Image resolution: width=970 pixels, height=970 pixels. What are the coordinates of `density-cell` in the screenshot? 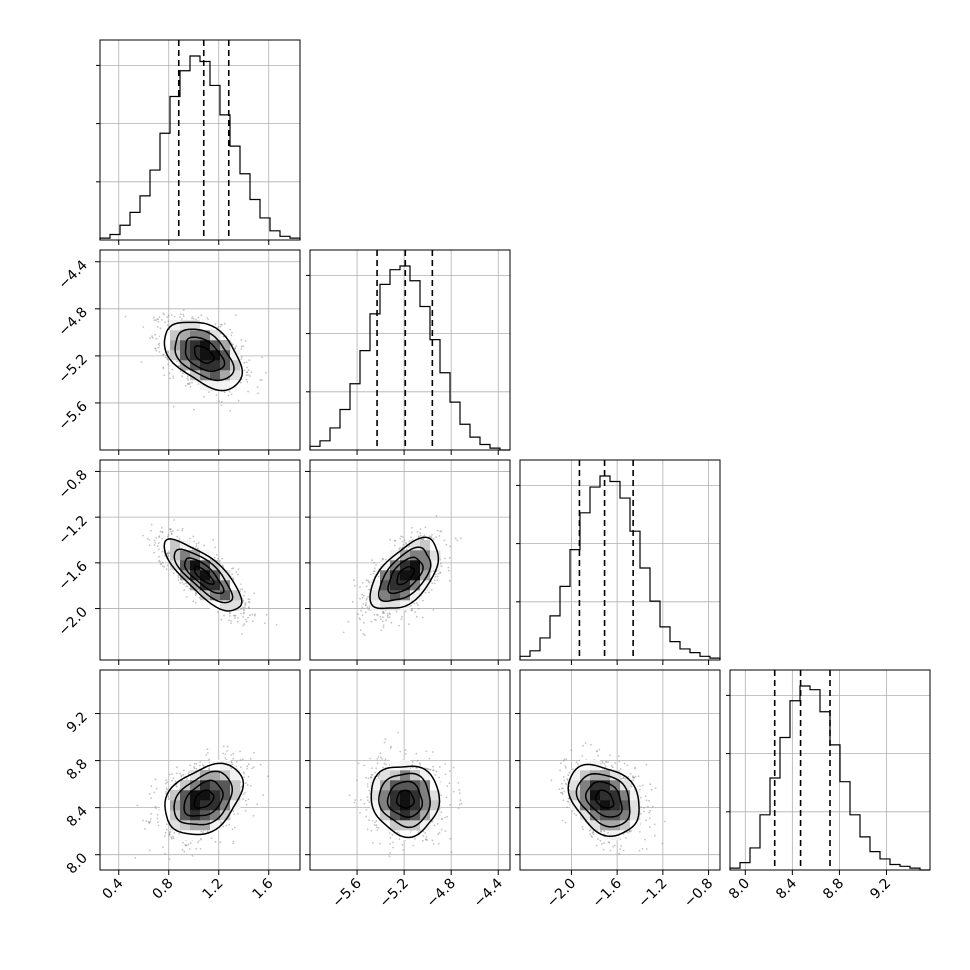 It's located at (415, 575).